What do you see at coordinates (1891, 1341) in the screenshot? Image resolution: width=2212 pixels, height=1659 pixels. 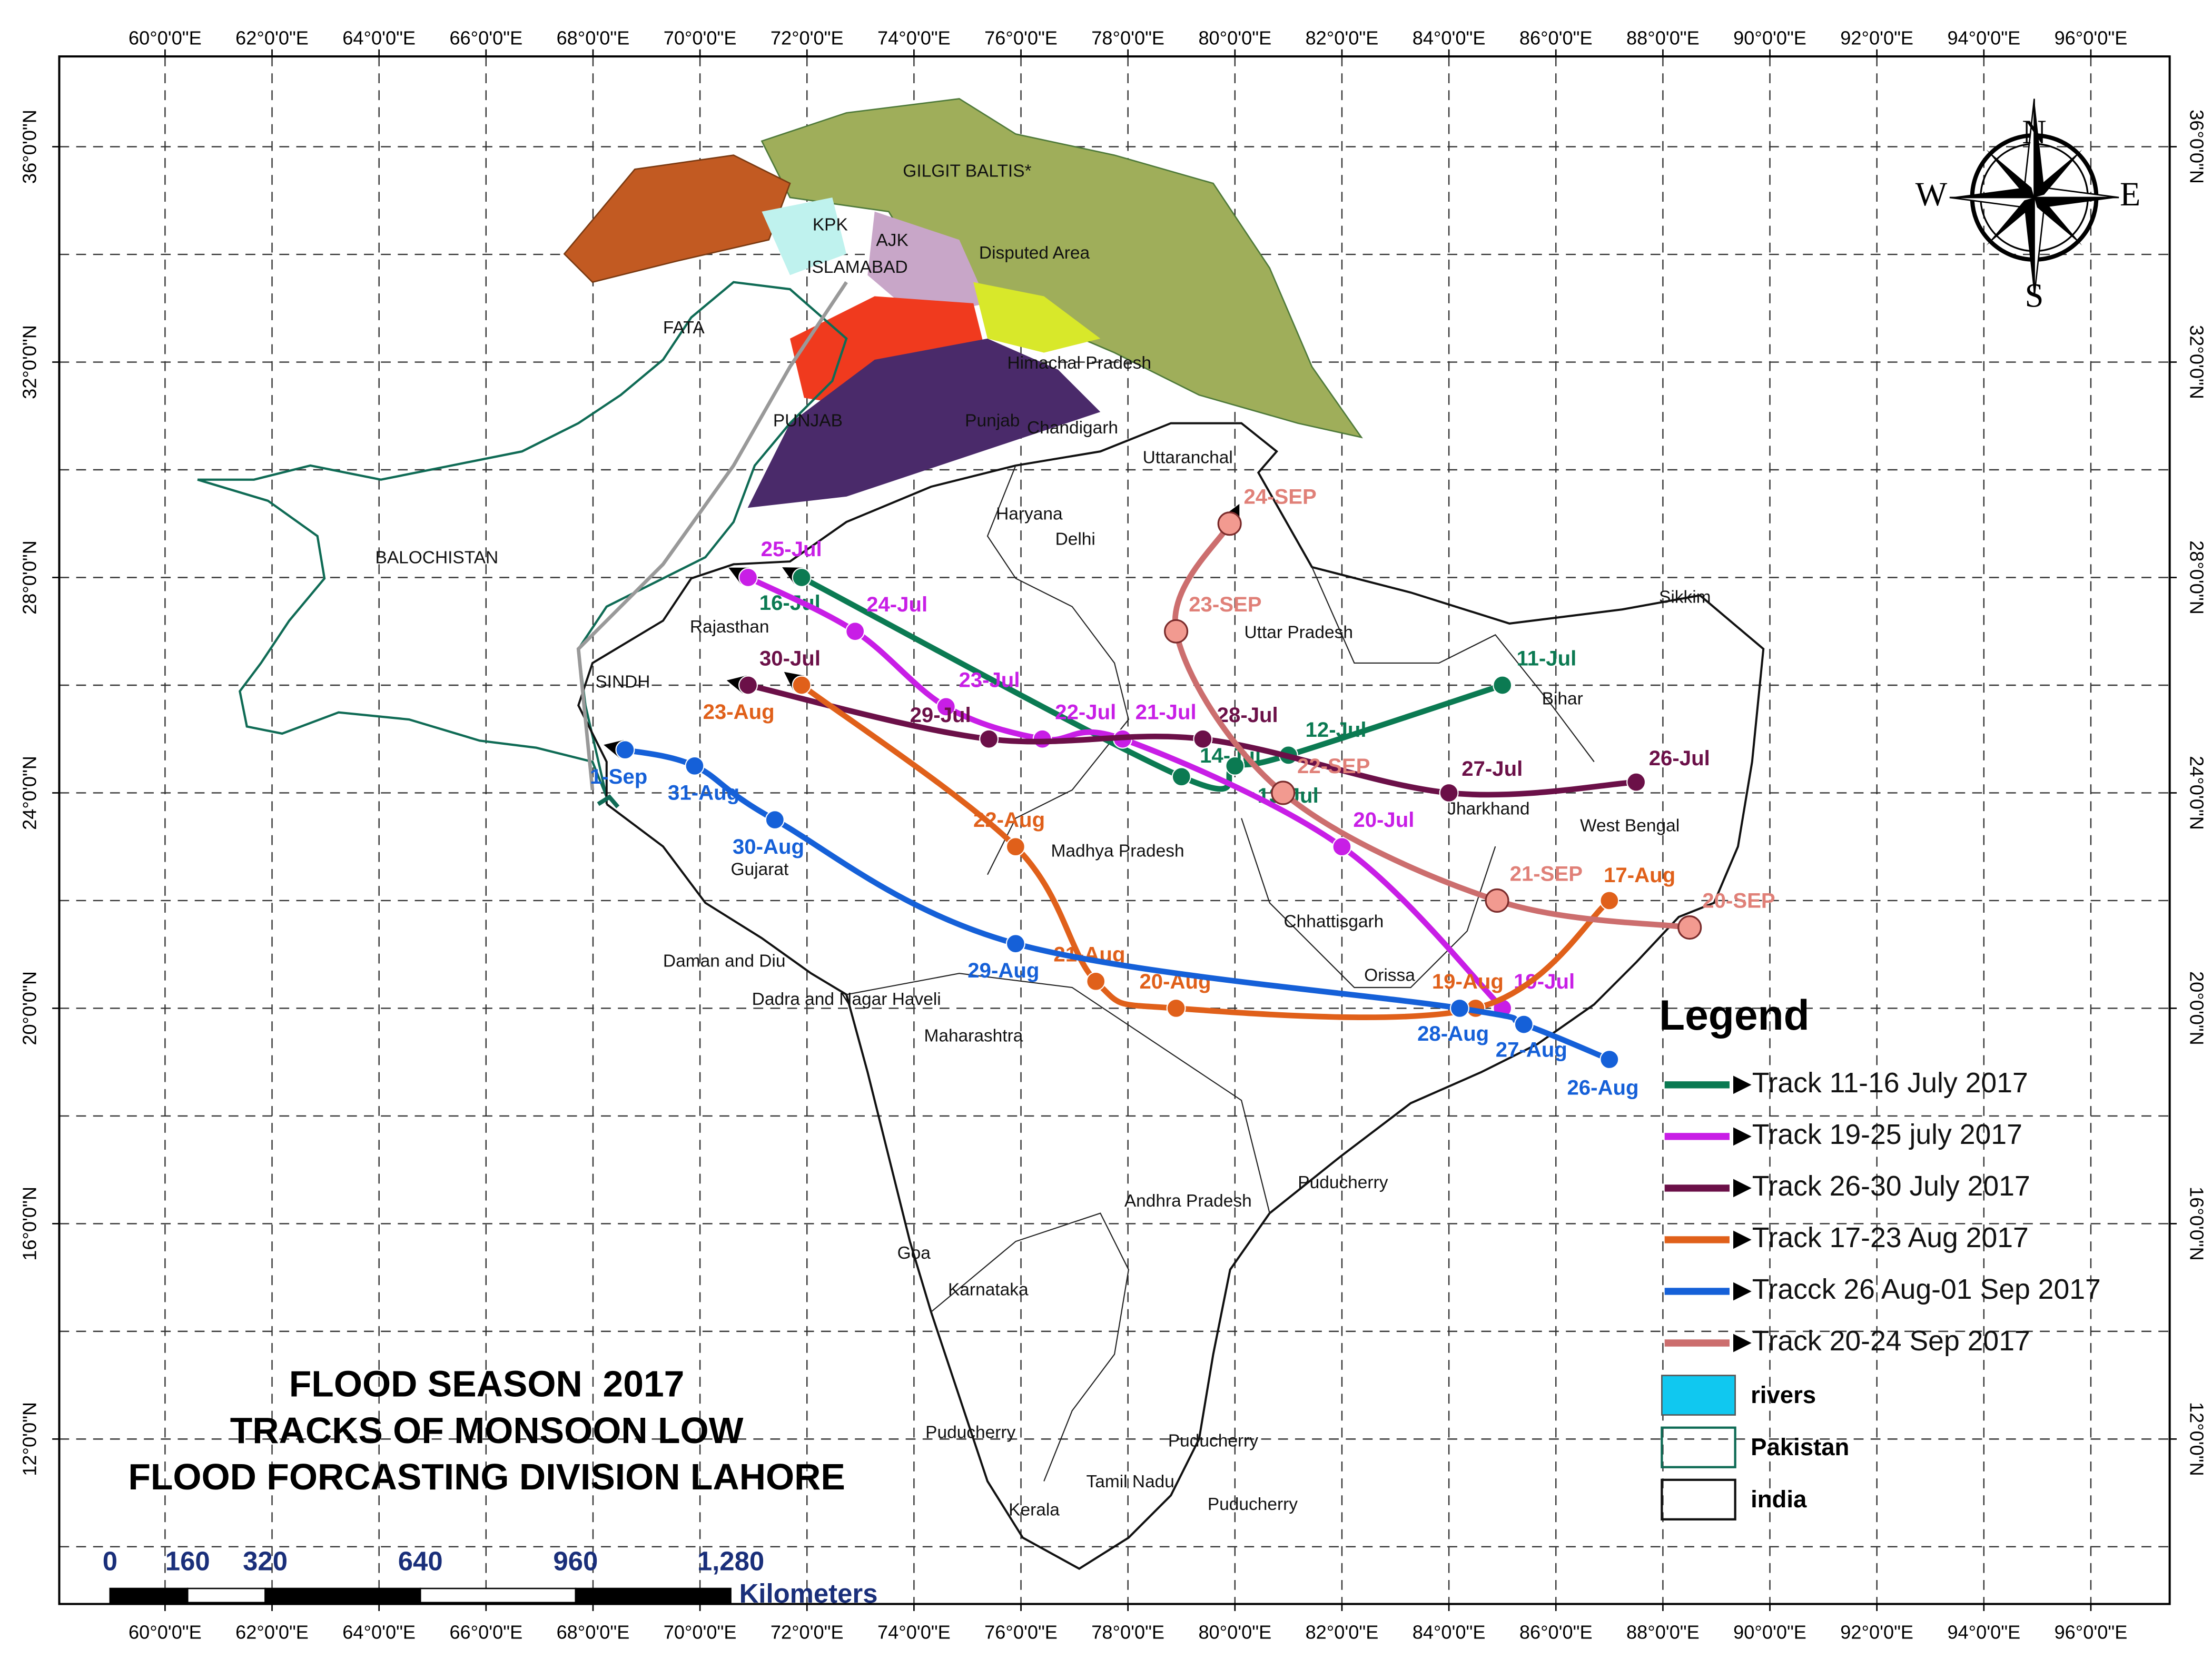 I see `legend-label: Track 20-24 Sep 2017` at bounding box center [1891, 1341].